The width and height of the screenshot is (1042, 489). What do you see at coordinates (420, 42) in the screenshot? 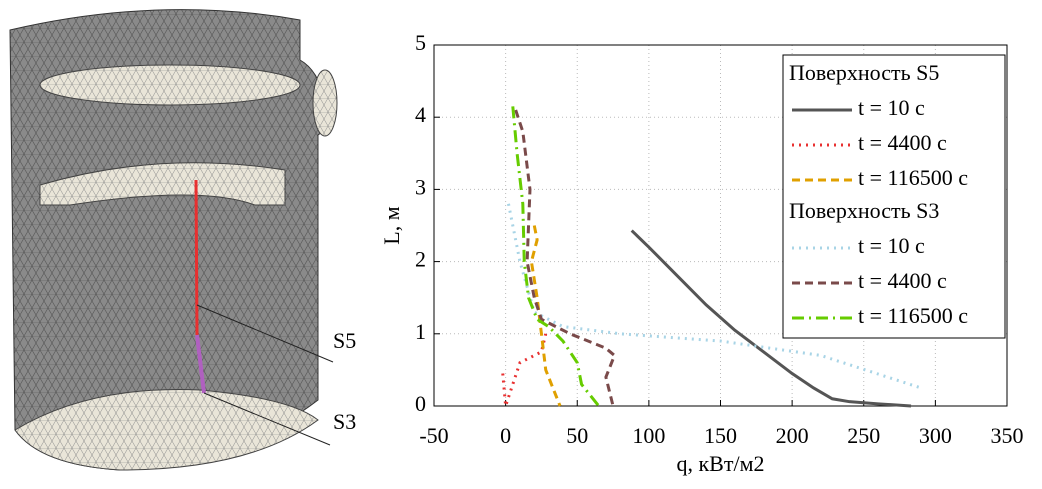
I see `y-tick-label: 5` at bounding box center [420, 42].